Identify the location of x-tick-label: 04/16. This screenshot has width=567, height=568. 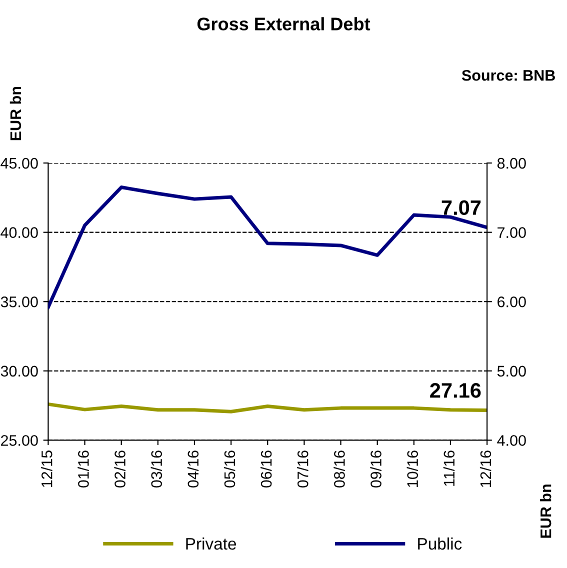
(193, 469).